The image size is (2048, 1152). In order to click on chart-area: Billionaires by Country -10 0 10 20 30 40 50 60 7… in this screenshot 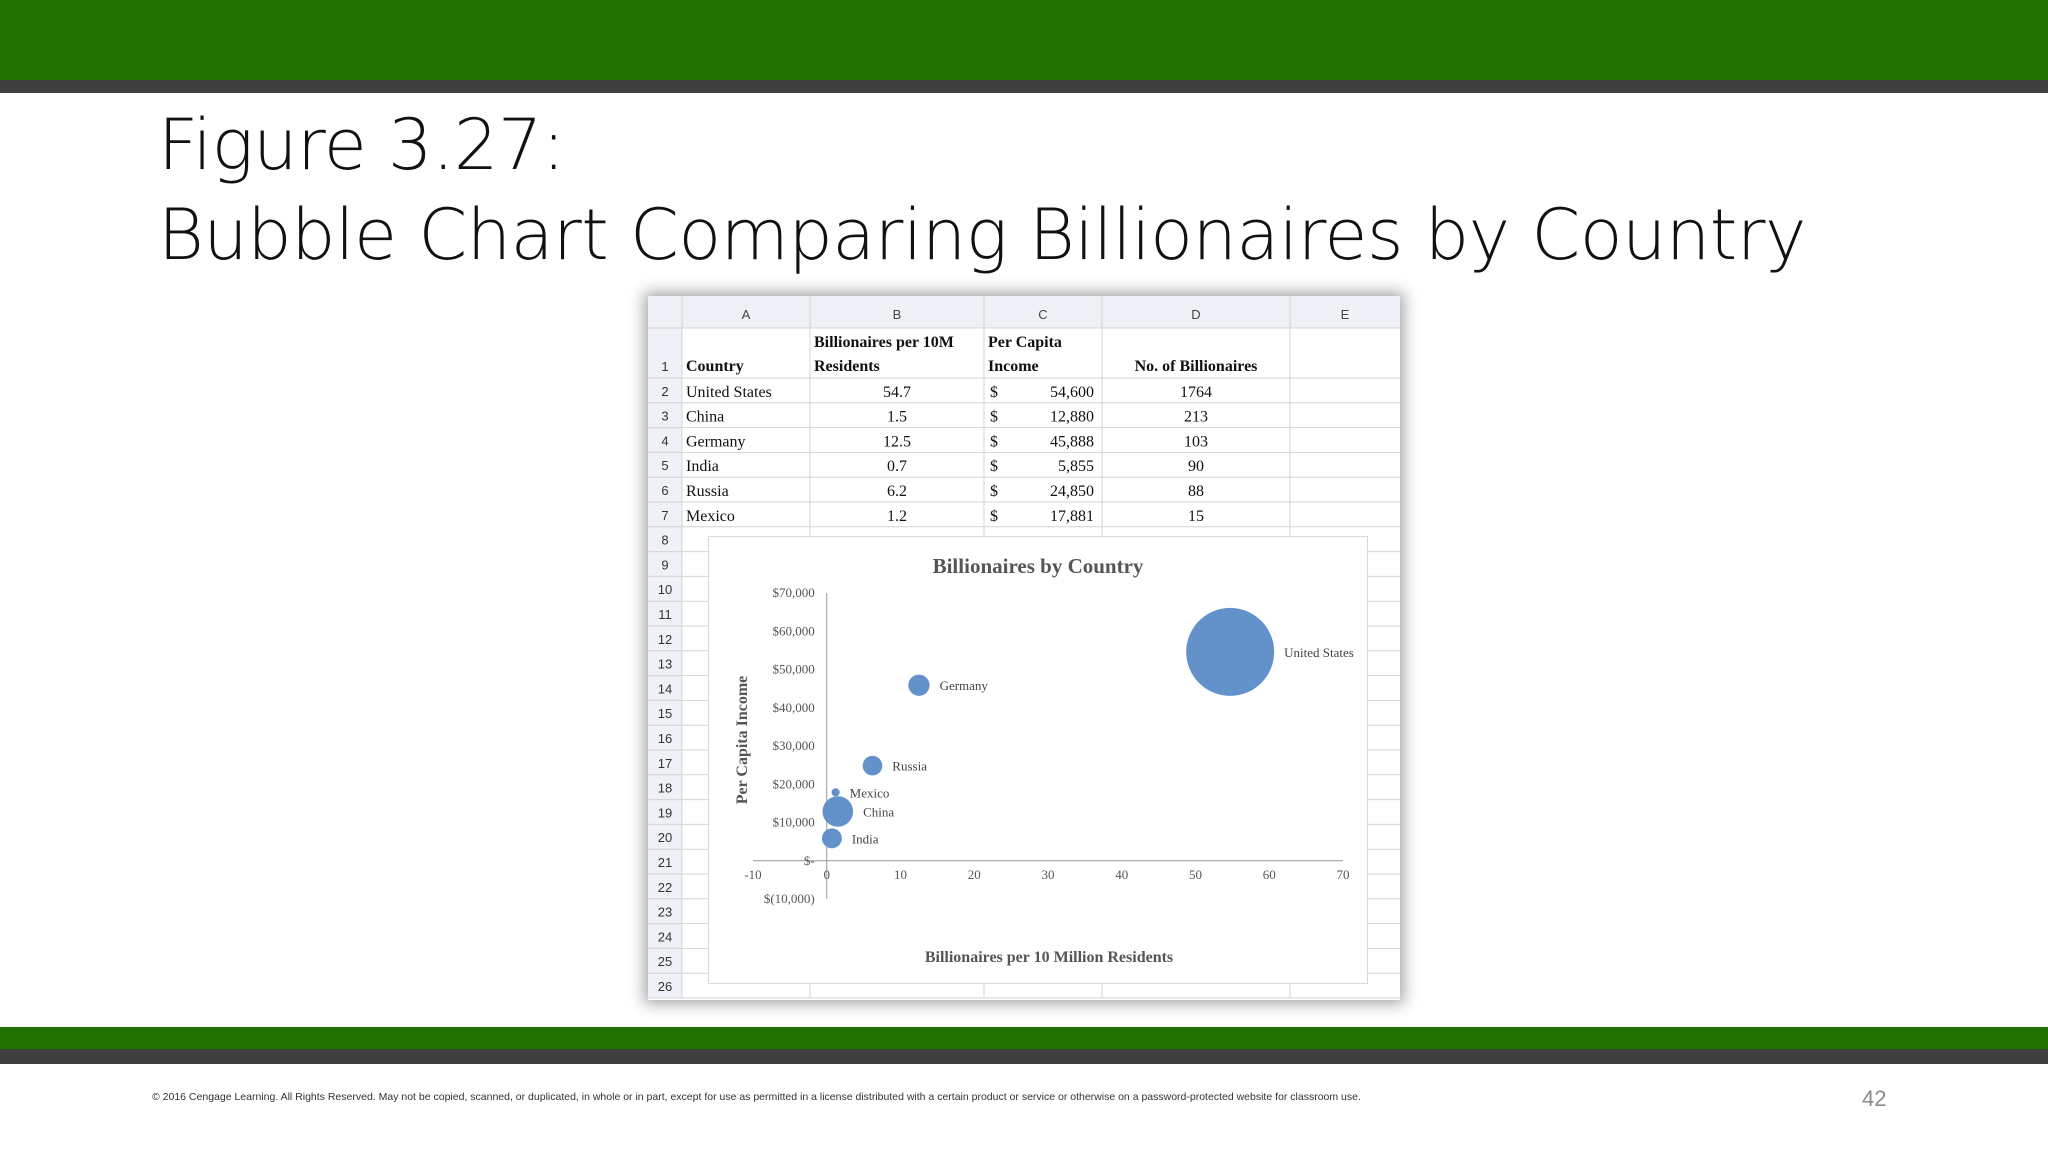, I will do `click(1038, 760)`.